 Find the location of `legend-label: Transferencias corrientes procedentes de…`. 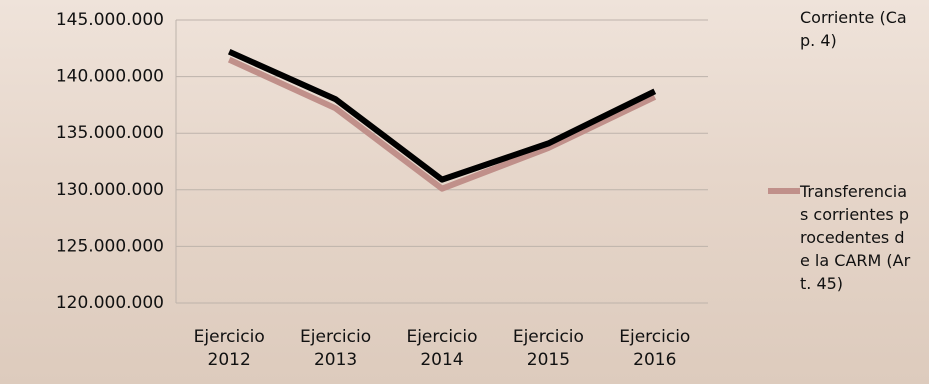

legend-label: Transferencias corrientes procedentes de… is located at coordinates (855, 237).